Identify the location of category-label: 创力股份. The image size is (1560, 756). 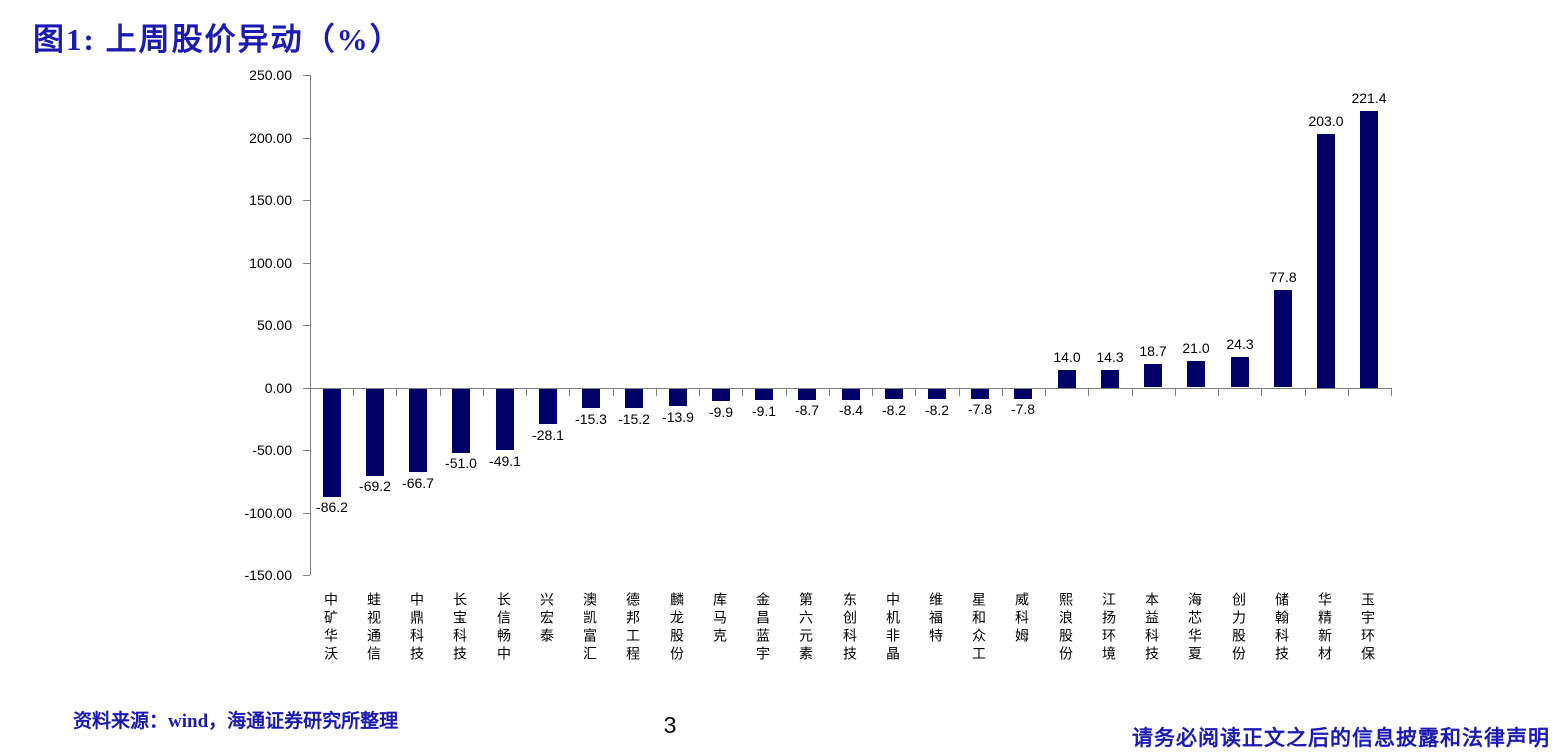
(1239, 628).